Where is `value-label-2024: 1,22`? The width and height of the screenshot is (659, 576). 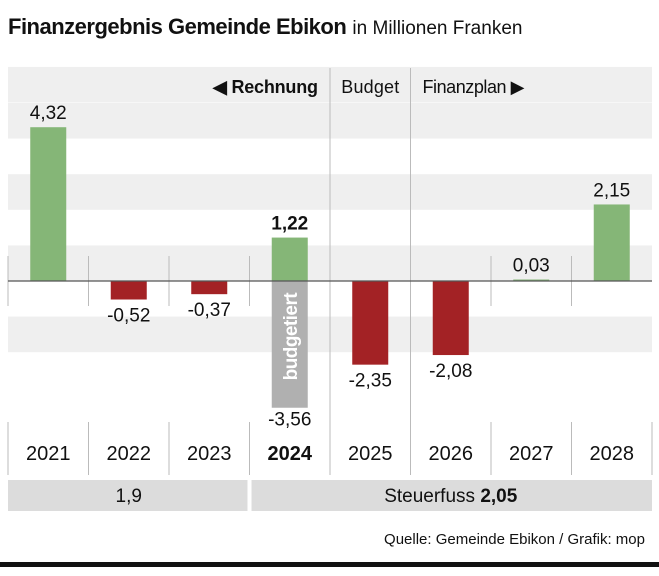 value-label-2024: 1,22 is located at coordinates (289, 224).